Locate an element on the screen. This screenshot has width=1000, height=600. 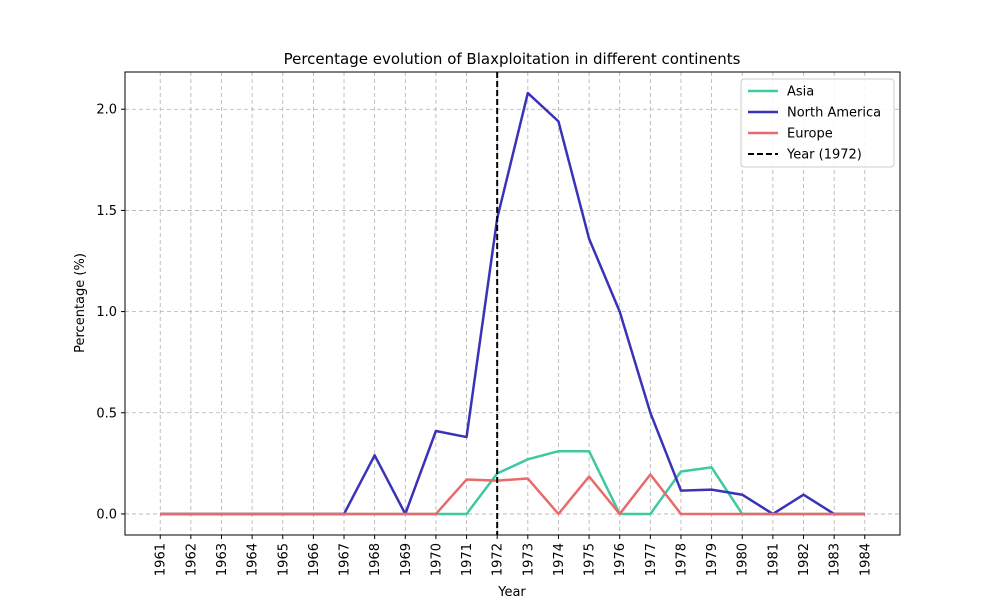
x-tick-label: 1979 is located at coordinates (712, 559).